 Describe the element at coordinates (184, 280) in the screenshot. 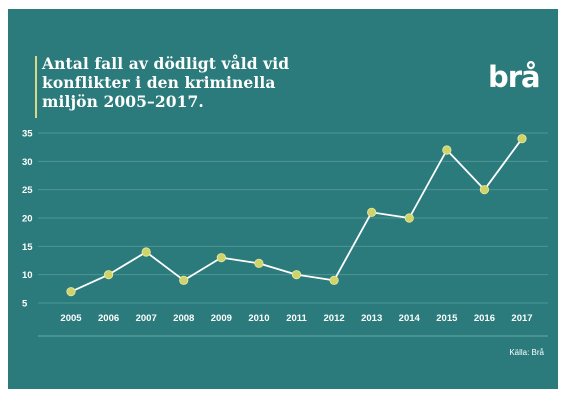

I see `data-point-2008` at that location.